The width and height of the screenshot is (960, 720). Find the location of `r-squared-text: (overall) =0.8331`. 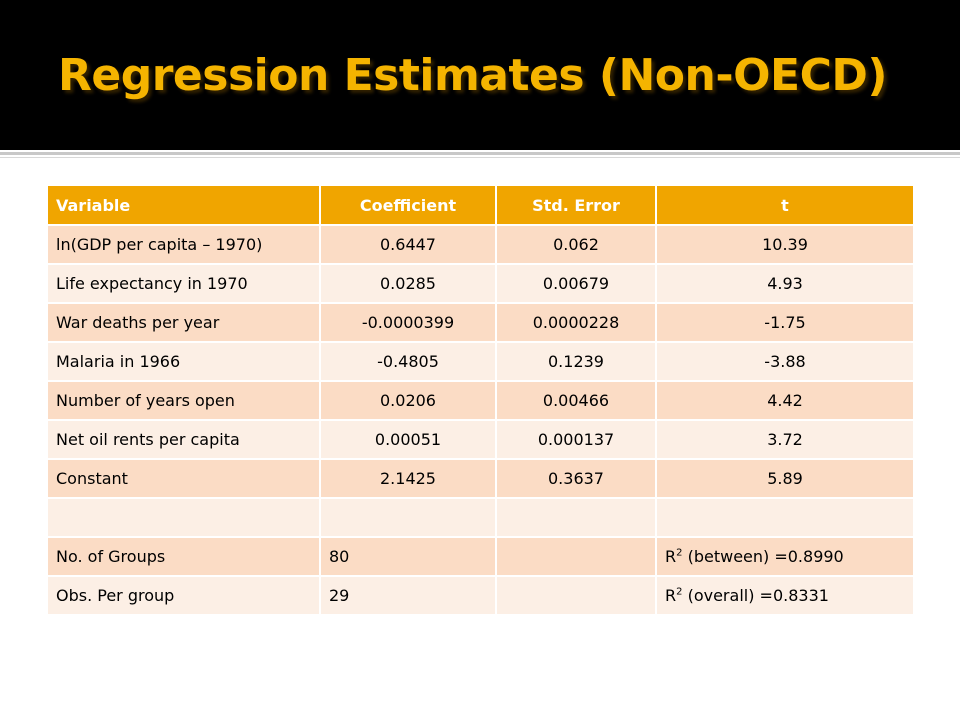

r-squared-text: (overall) =0.8331 is located at coordinates (755, 595).